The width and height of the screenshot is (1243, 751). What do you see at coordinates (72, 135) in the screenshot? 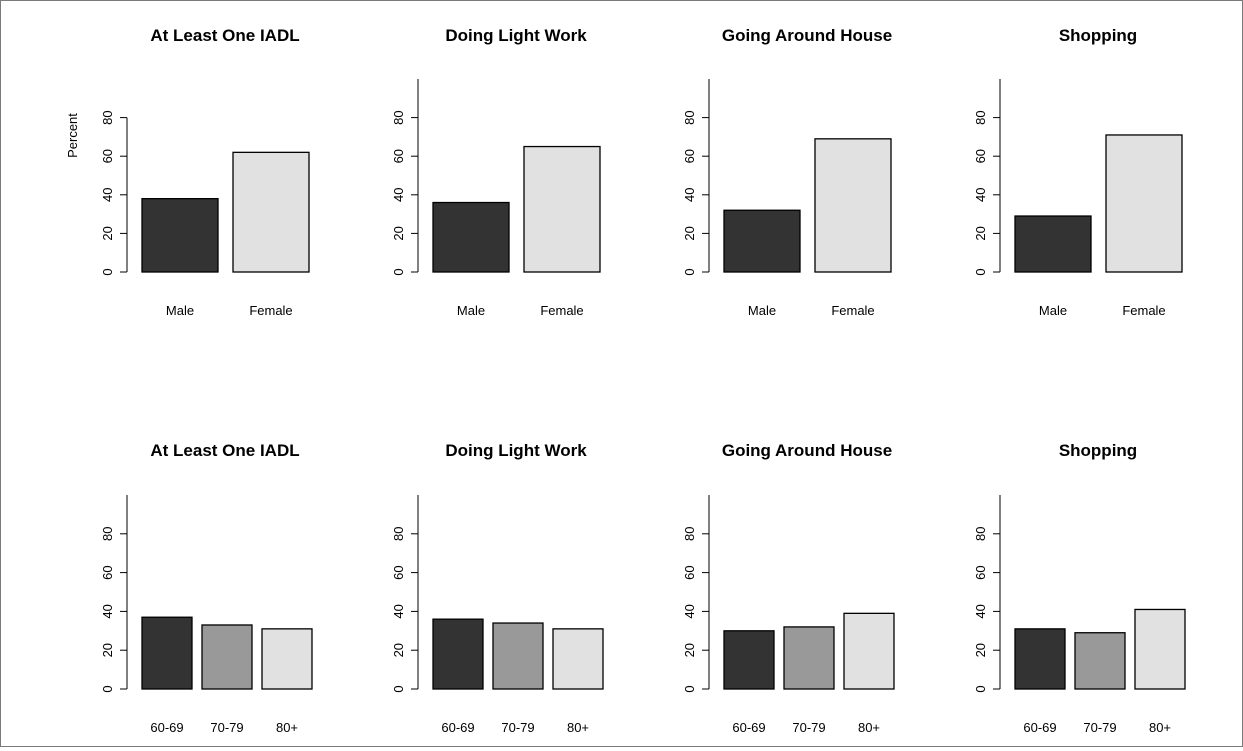
I see `y-axis-label: Percent` at bounding box center [72, 135].